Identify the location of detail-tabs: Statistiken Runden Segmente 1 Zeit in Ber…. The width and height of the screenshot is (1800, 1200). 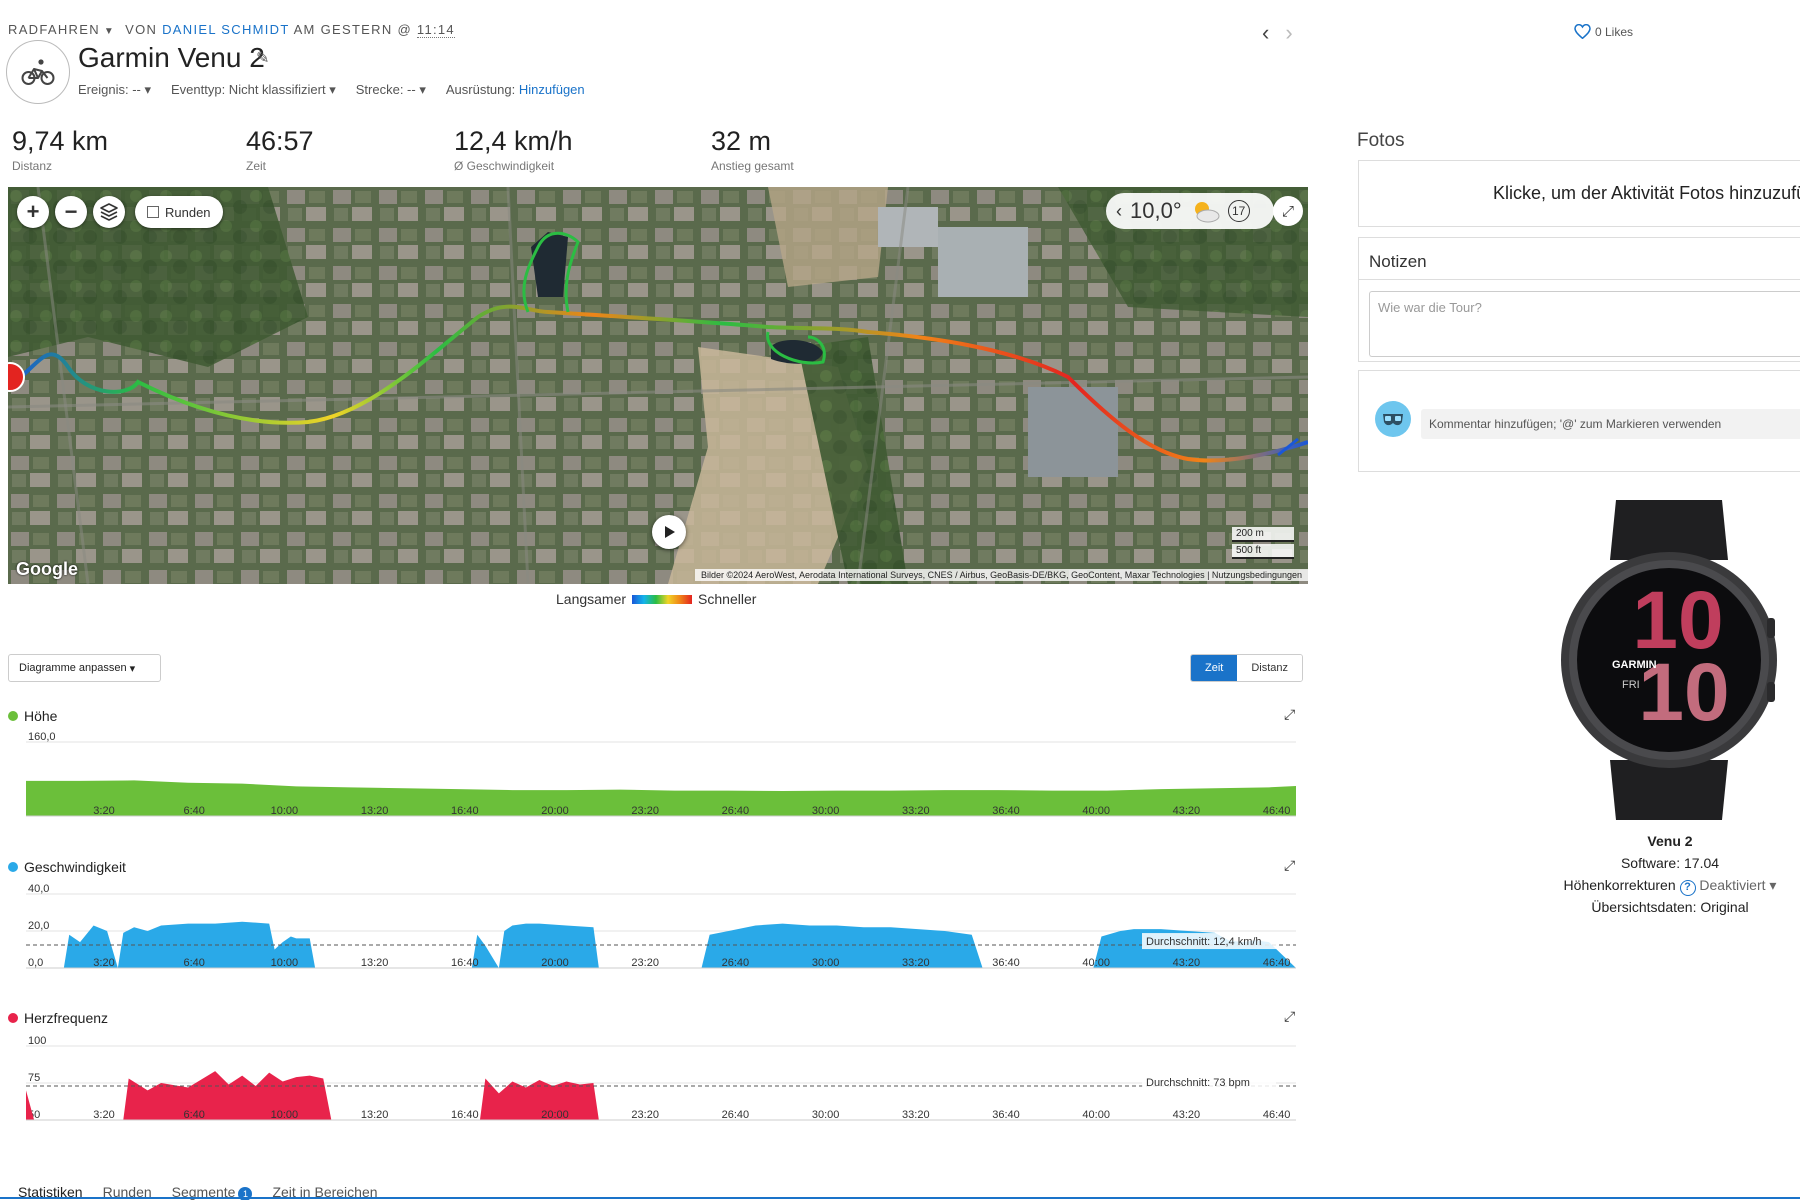
(198, 1192).